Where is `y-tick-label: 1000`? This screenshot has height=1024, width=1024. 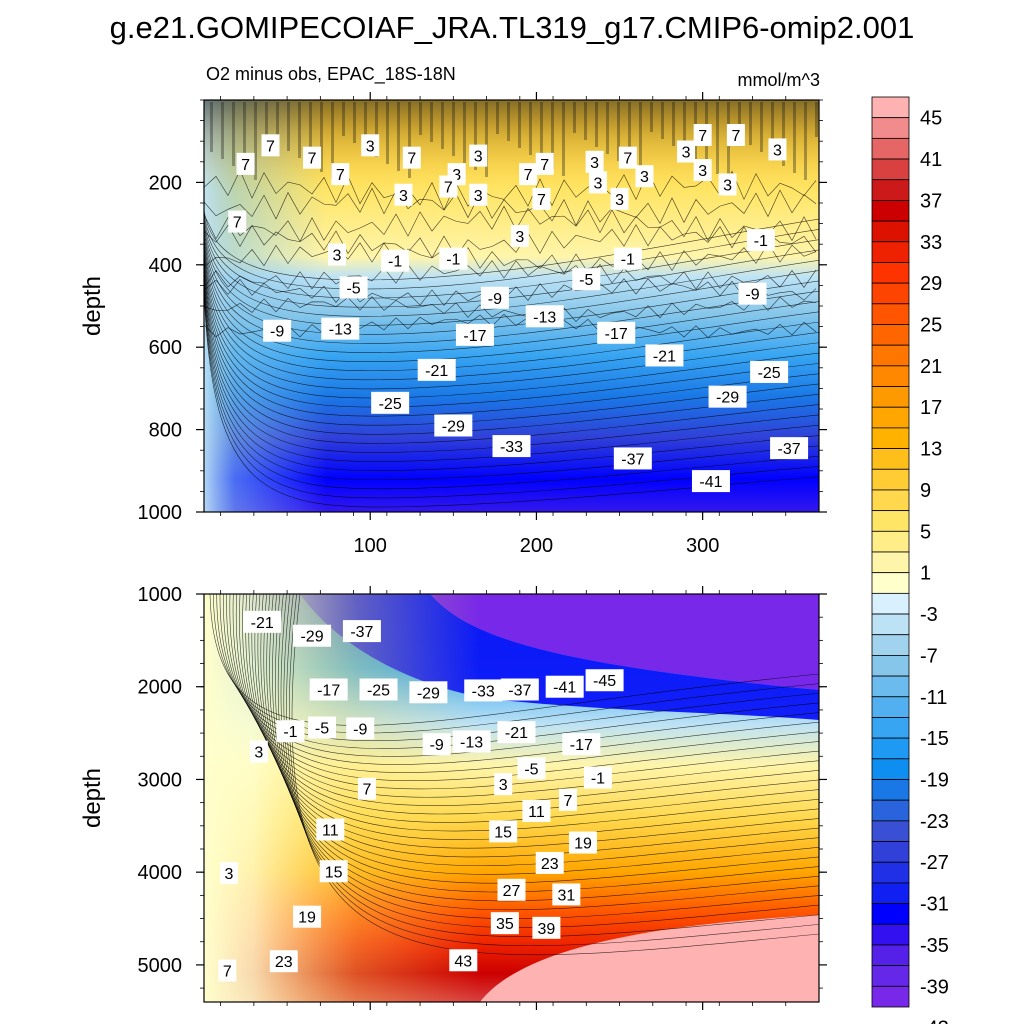 y-tick-label: 1000 is located at coordinates (160, 595).